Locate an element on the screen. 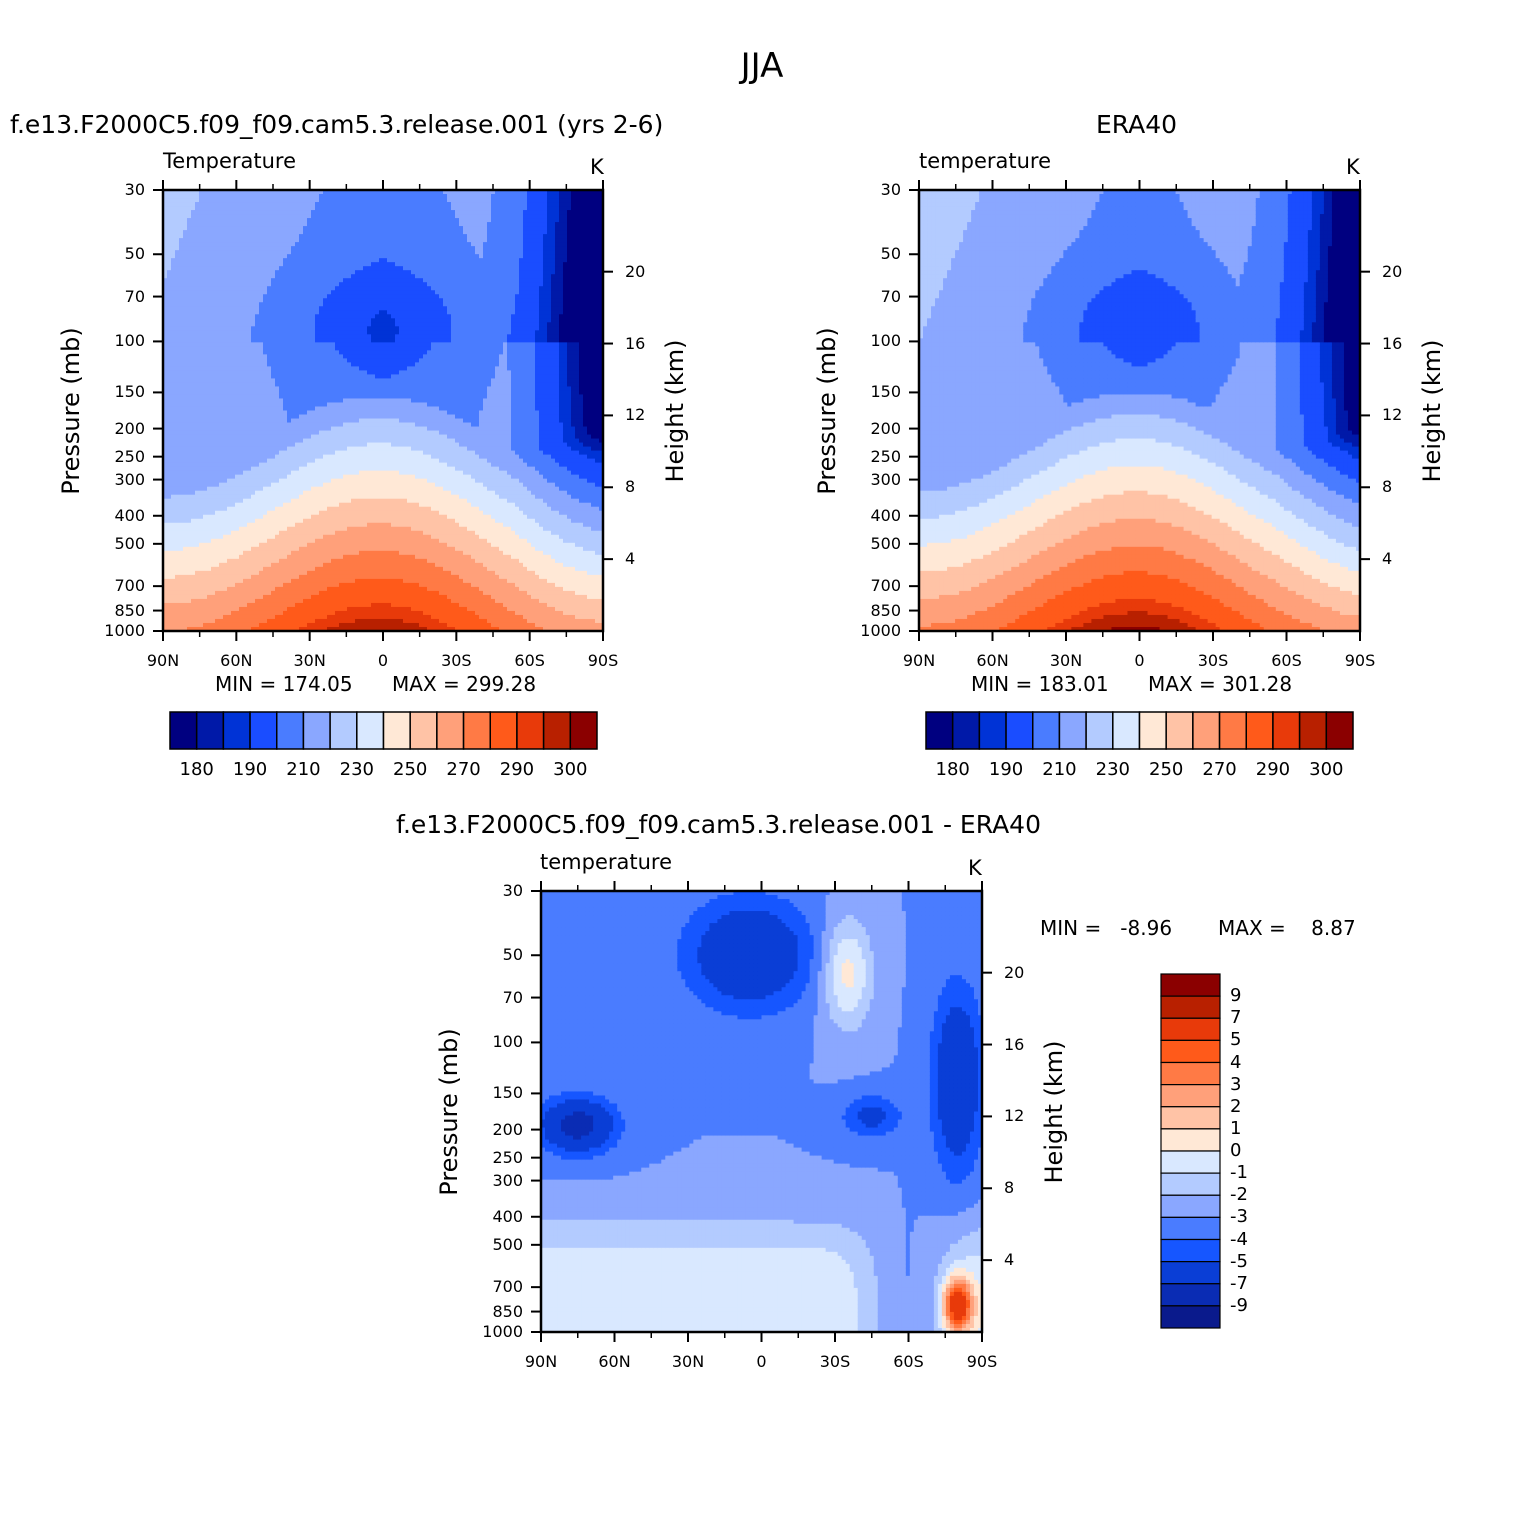  panel3-y2-tick-label: 16 is located at coordinates (1014, 1044).